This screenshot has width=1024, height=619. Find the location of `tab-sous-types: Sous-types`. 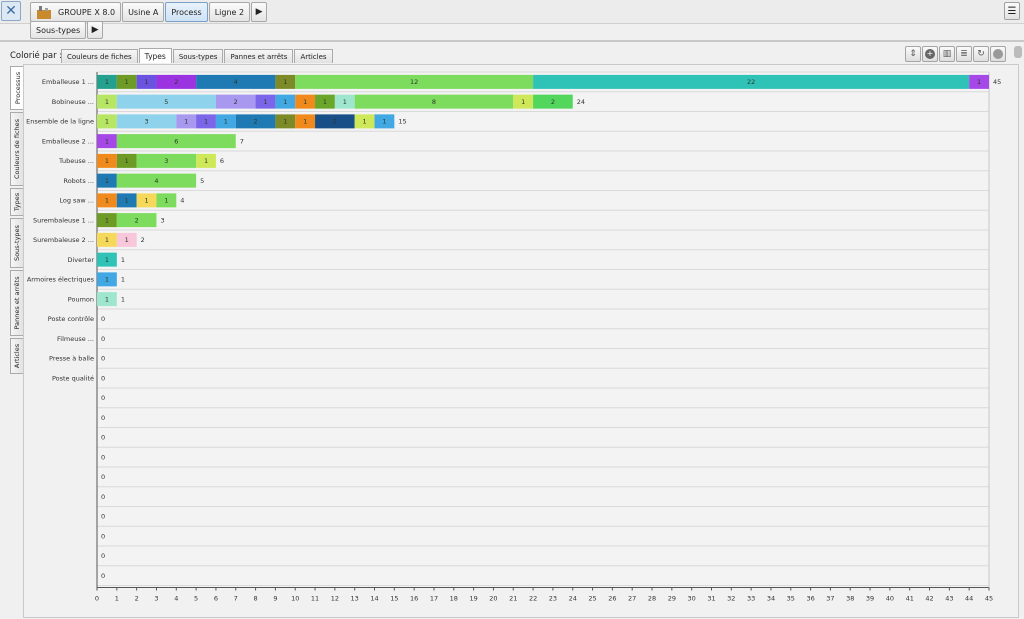

tab-sous-types: Sous-types is located at coordinates (198, 56).